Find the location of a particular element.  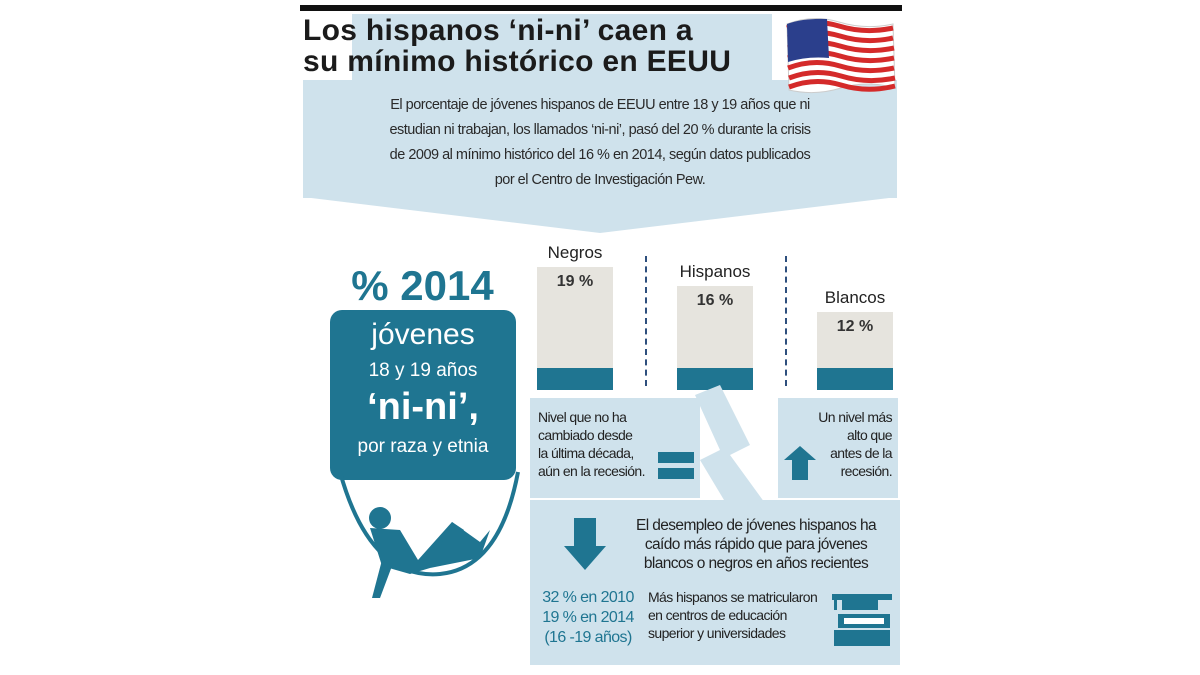

bar-hispanos: 16 % is located at coordinates (715, 338).